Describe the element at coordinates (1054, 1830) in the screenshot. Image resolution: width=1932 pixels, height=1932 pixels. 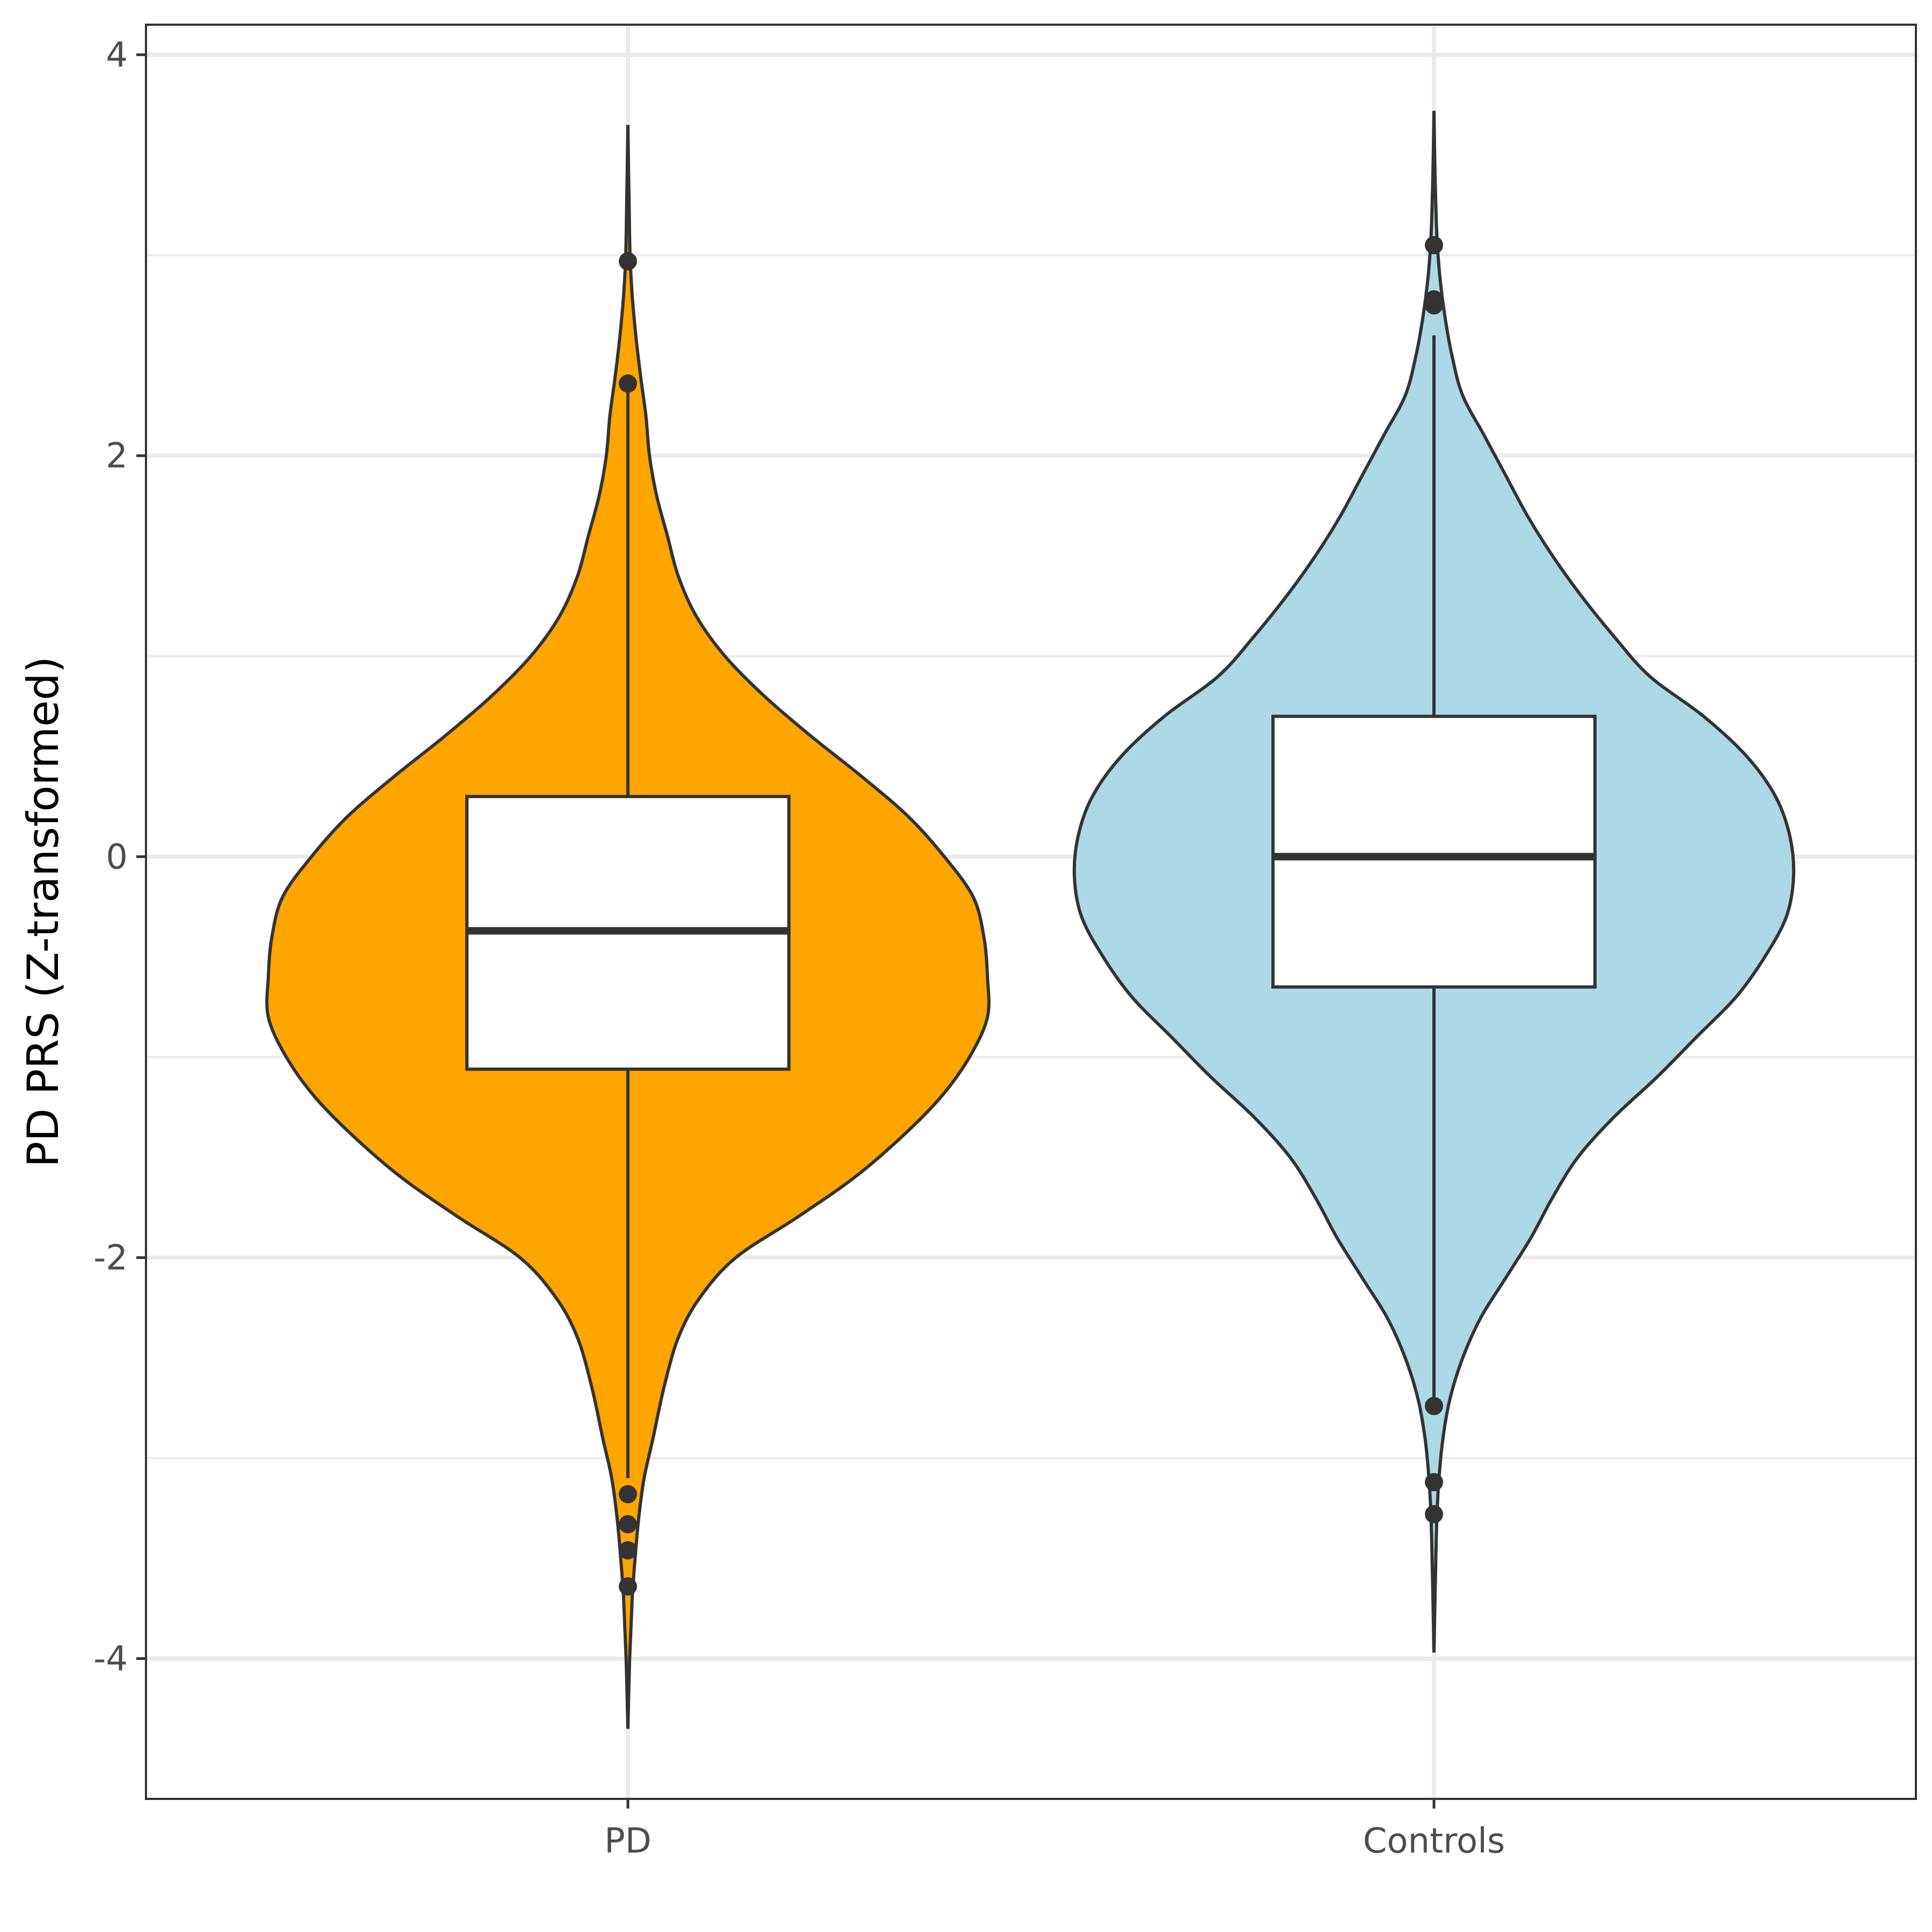
I see `x-axis: PD Controls` at that location.